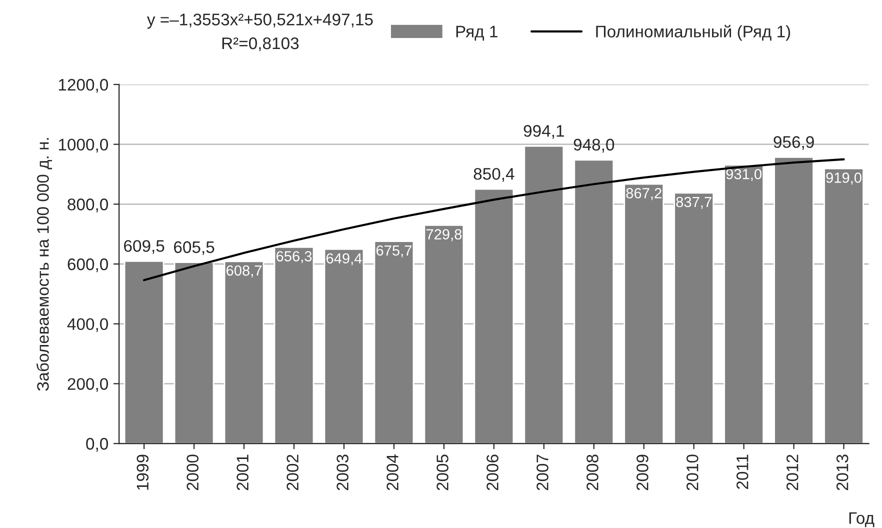 The width and height of the screenshot is (882, 528). What do you see at coordinates (394, 251) in the screenshot?
I see `data-label: 675,7` at bounding box center [394, 251].